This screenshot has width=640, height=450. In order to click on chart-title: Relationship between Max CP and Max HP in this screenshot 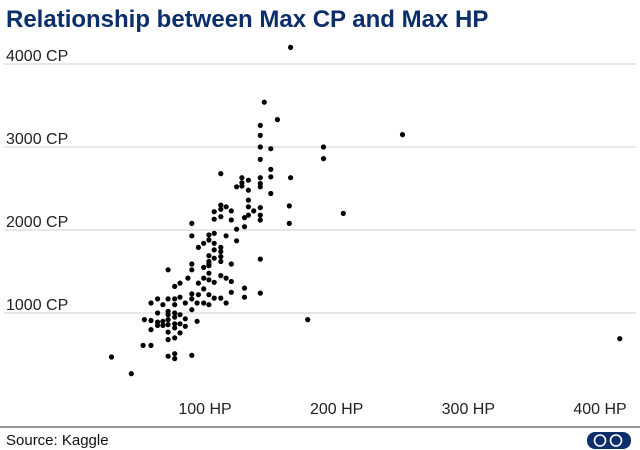, I will do `click(247, 19)`.